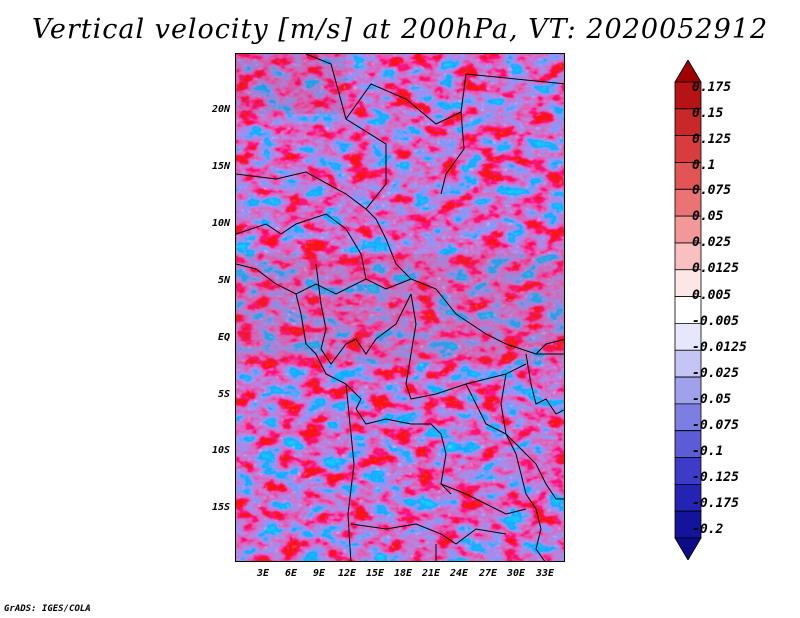 This screenshot has width=800, height=618. What do you see at coordinates (375, 573) in the screenshot?
I see `x-tick-label: 15E` at bounding box center [375, 573].